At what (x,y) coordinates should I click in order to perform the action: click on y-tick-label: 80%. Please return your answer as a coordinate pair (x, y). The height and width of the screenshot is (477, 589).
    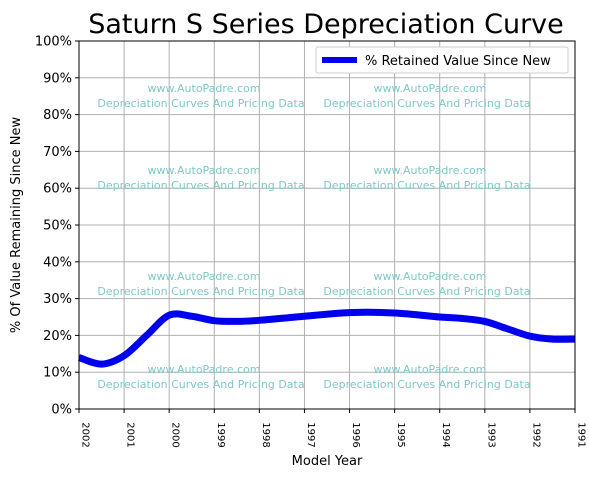
    Looking at the image, I should click on (57, 115).